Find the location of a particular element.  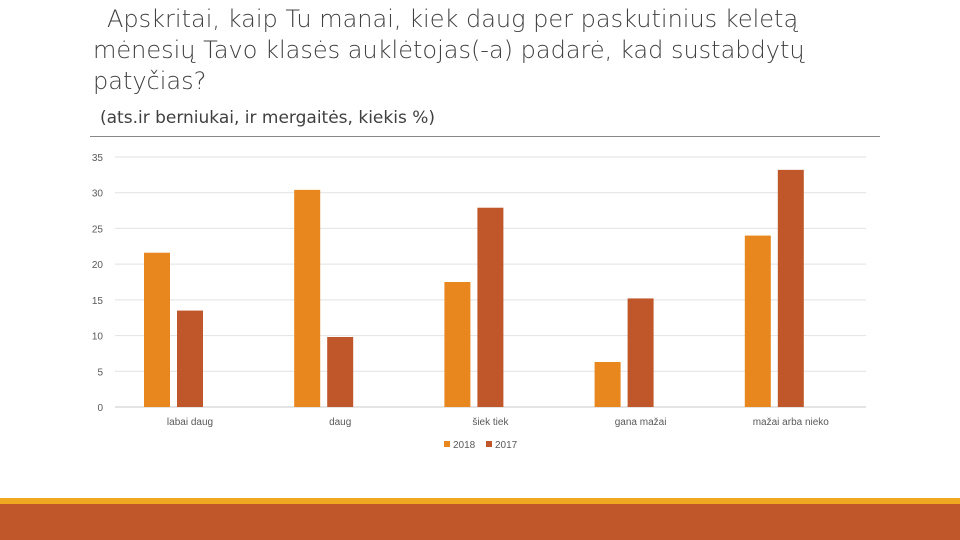

legend-swatch-2018 is located at coordinates (447, 444).